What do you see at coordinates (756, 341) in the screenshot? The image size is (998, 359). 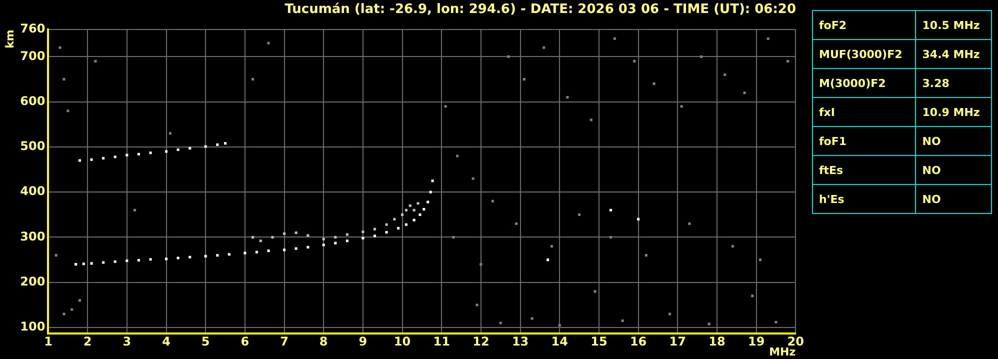 I see `x-tick-label: 19` at bounding box center [756, 341].